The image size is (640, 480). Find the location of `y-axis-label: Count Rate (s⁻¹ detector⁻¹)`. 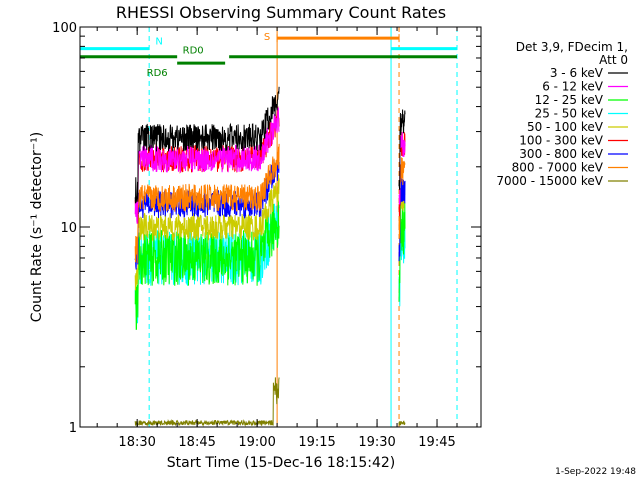

y-axis-label: Count Rate (s⁻¹ detector⁻¹) is located at coordinates (37, 227).